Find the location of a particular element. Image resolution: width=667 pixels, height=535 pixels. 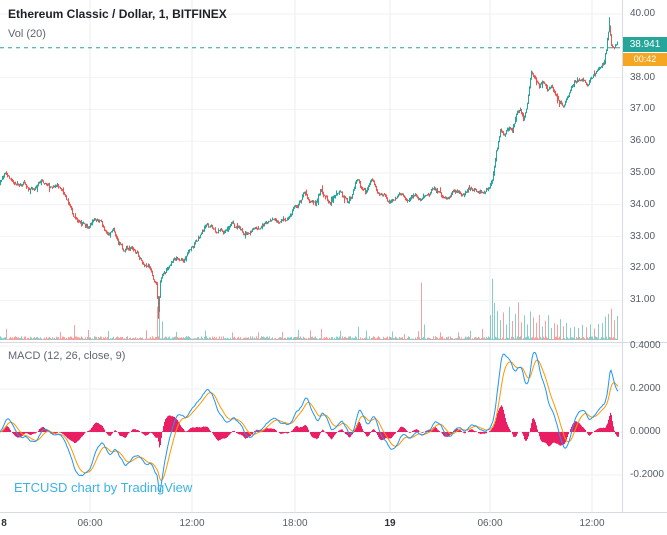

time-axis-label: 18:00 is located at coordinates (295, 523).